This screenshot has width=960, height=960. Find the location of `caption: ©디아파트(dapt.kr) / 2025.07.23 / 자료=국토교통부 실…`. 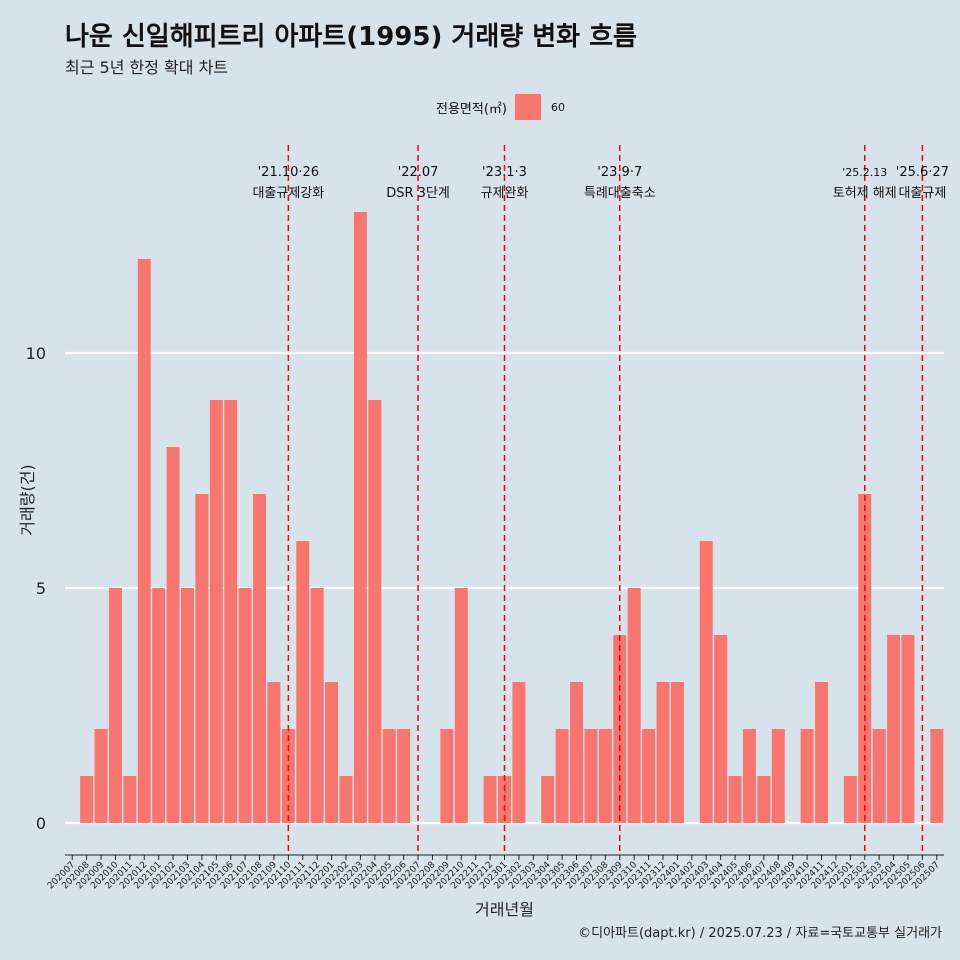

caption: ©디아파트(dapt.kr) / 2025.07.23 / 자료=국토교통부 실… is located at coordinates (760, 933).